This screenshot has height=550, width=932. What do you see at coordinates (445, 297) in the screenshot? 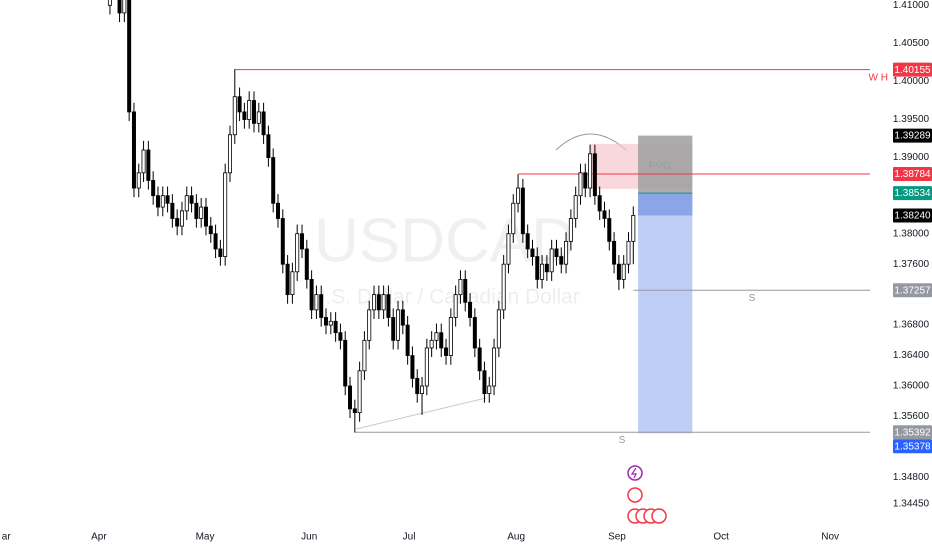
I see `watermark-description: U.S. Dollar / Canadian Dollar` at bounding box center [445, 297].